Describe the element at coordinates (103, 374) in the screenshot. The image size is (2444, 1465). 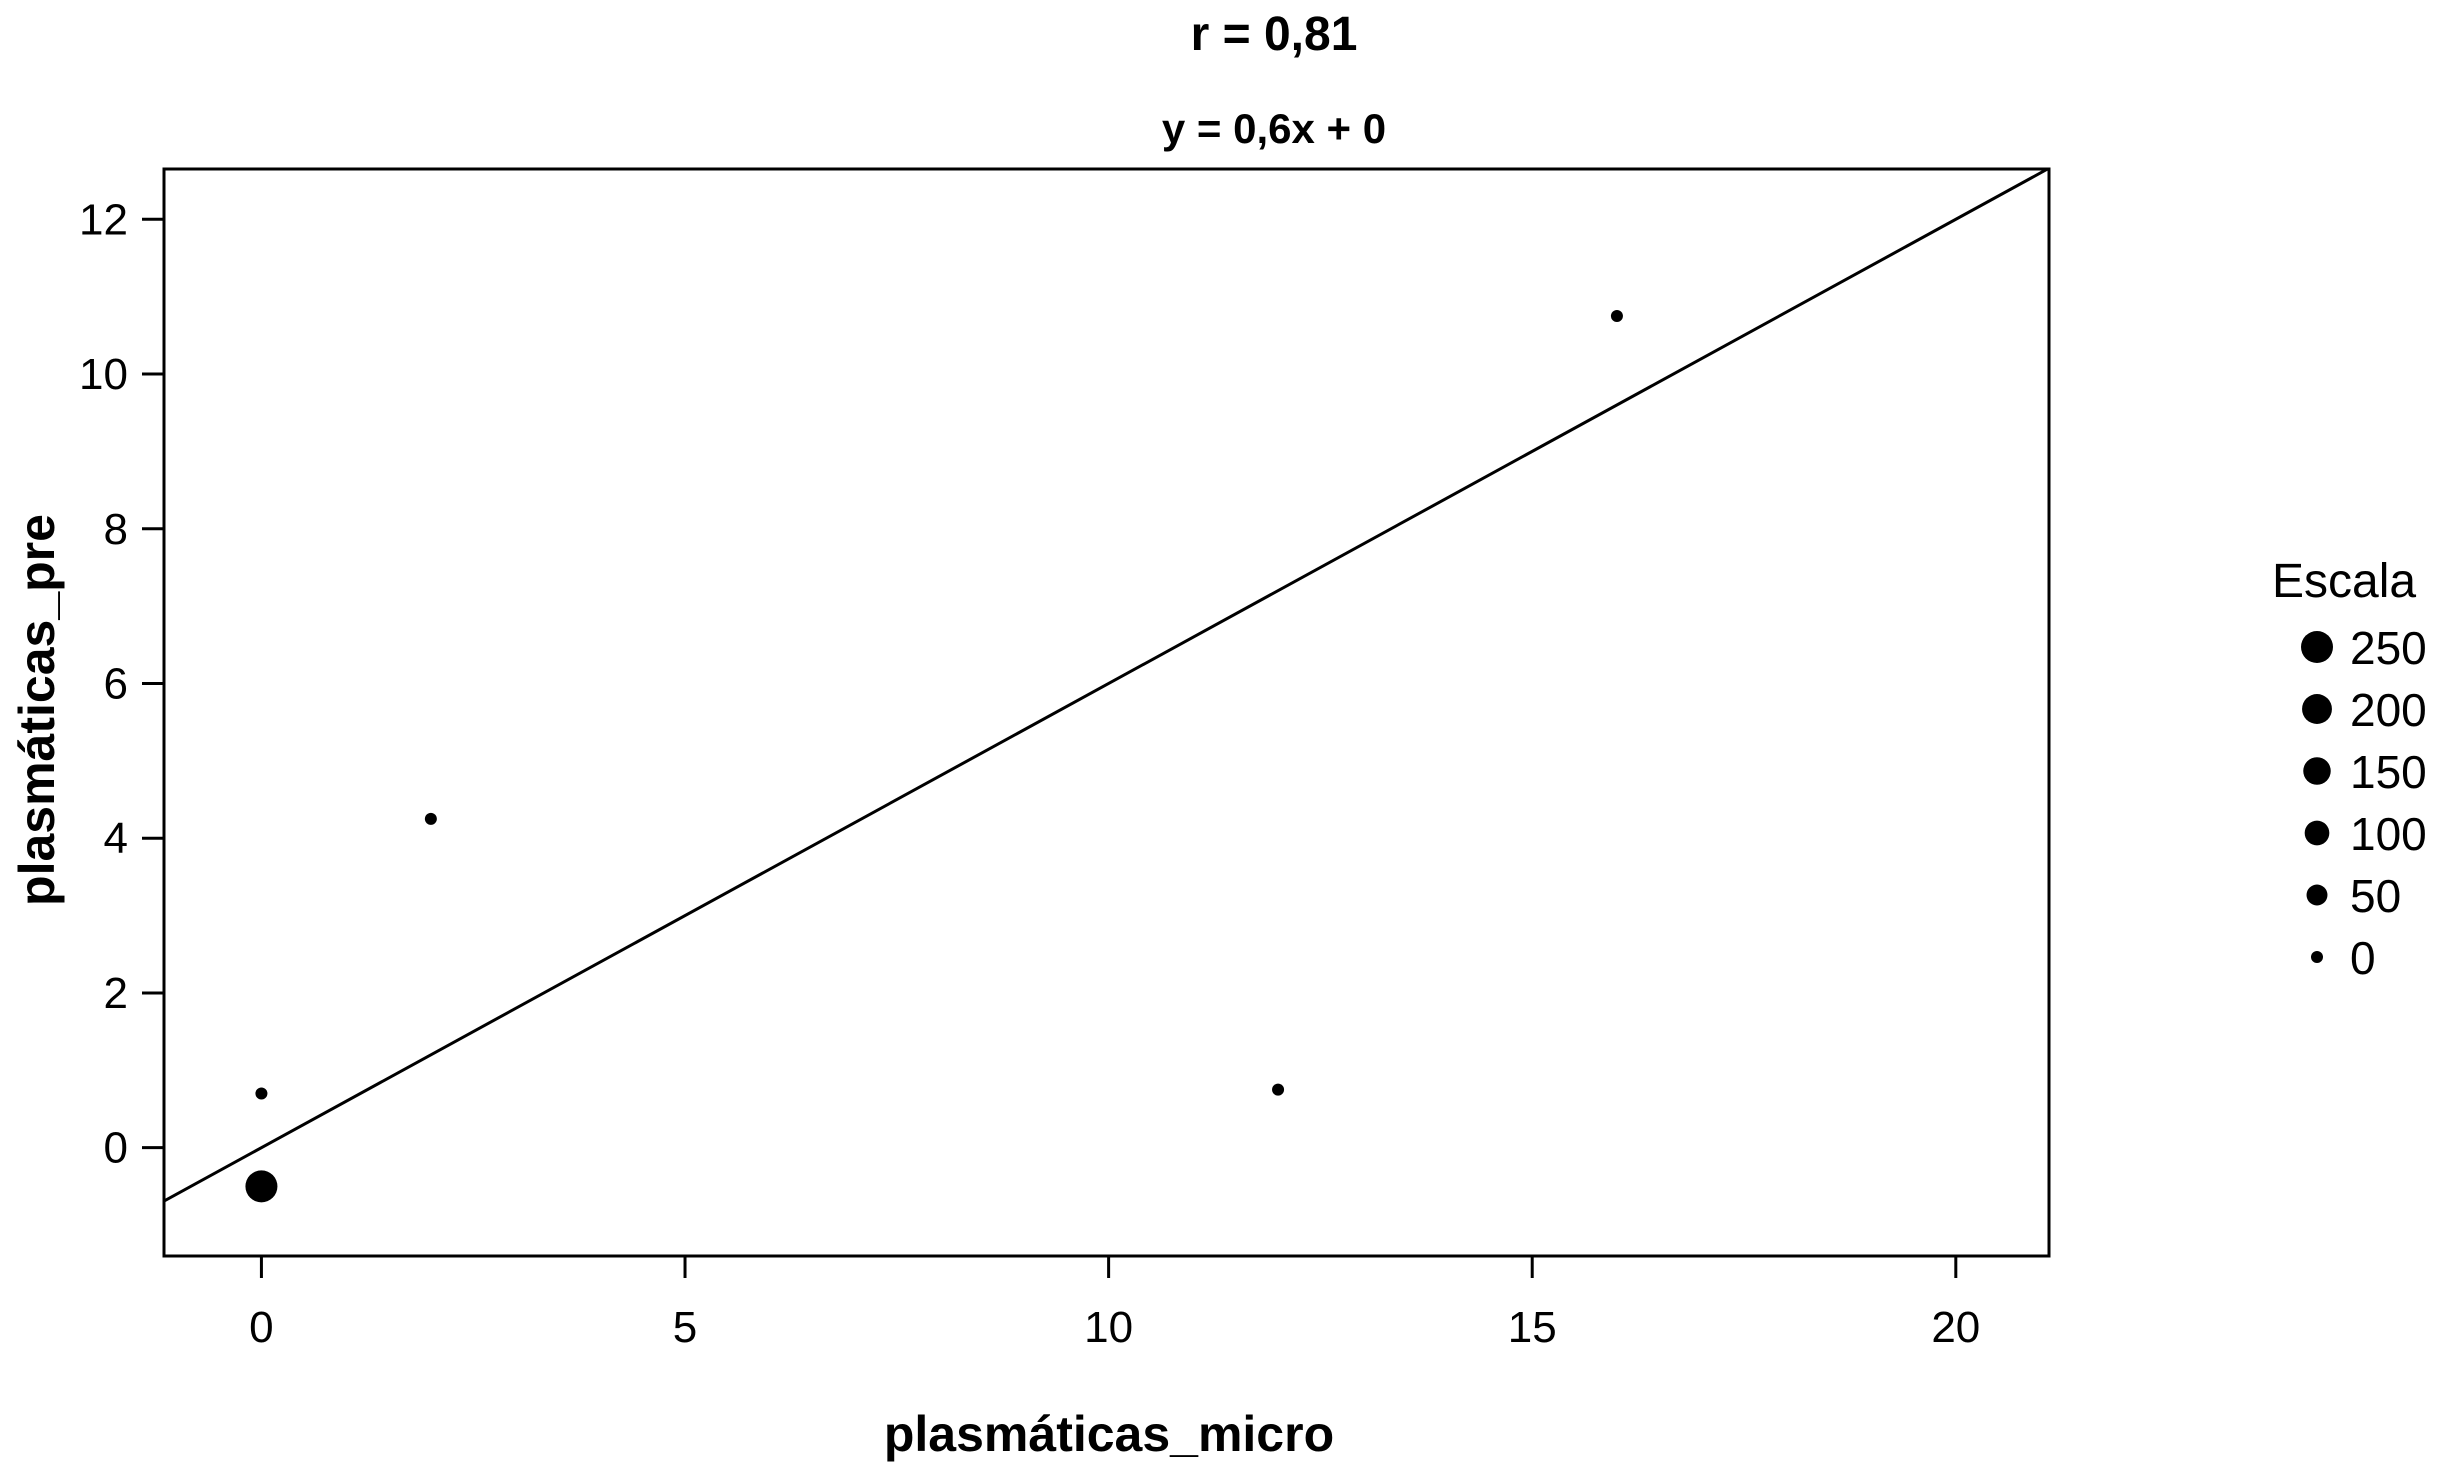
I see `y-tick-label: 10` at that location.